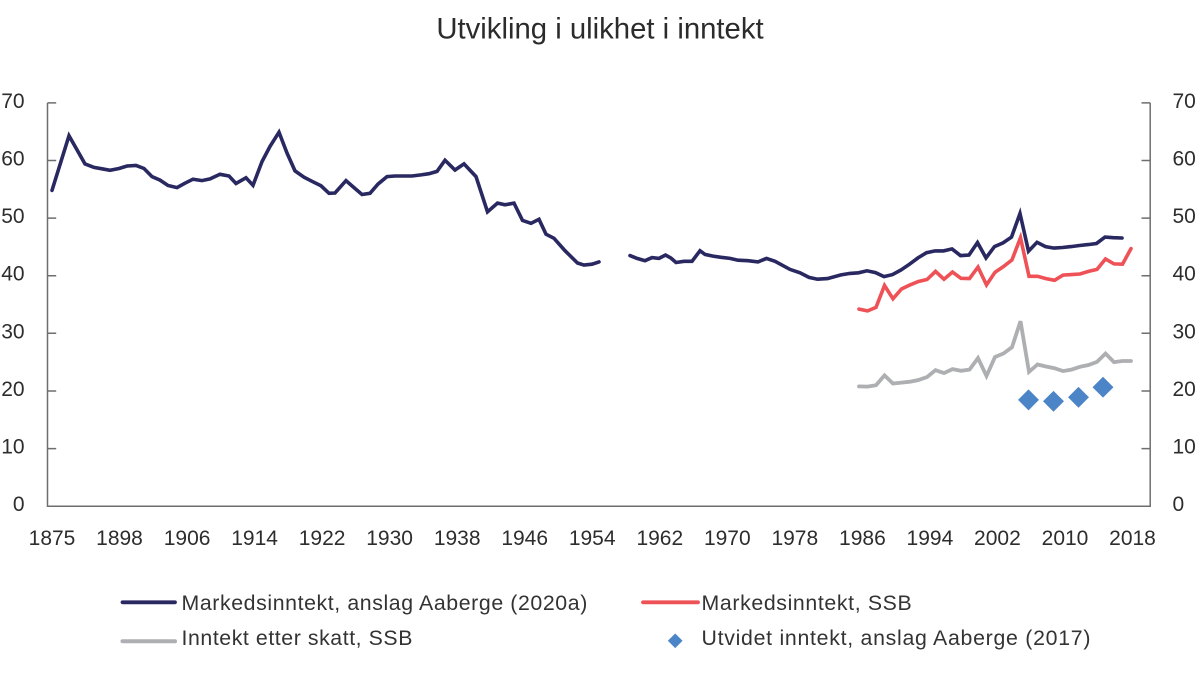 The width and height of the screenshot is (1200, 675). Describe the element at coordinates (385, 603) in the screenshot. I see `svg-text:Markedsinntekt, anslag Aaberge: Markedsinntekt, anslag Aaberge (2020a)` at that location.